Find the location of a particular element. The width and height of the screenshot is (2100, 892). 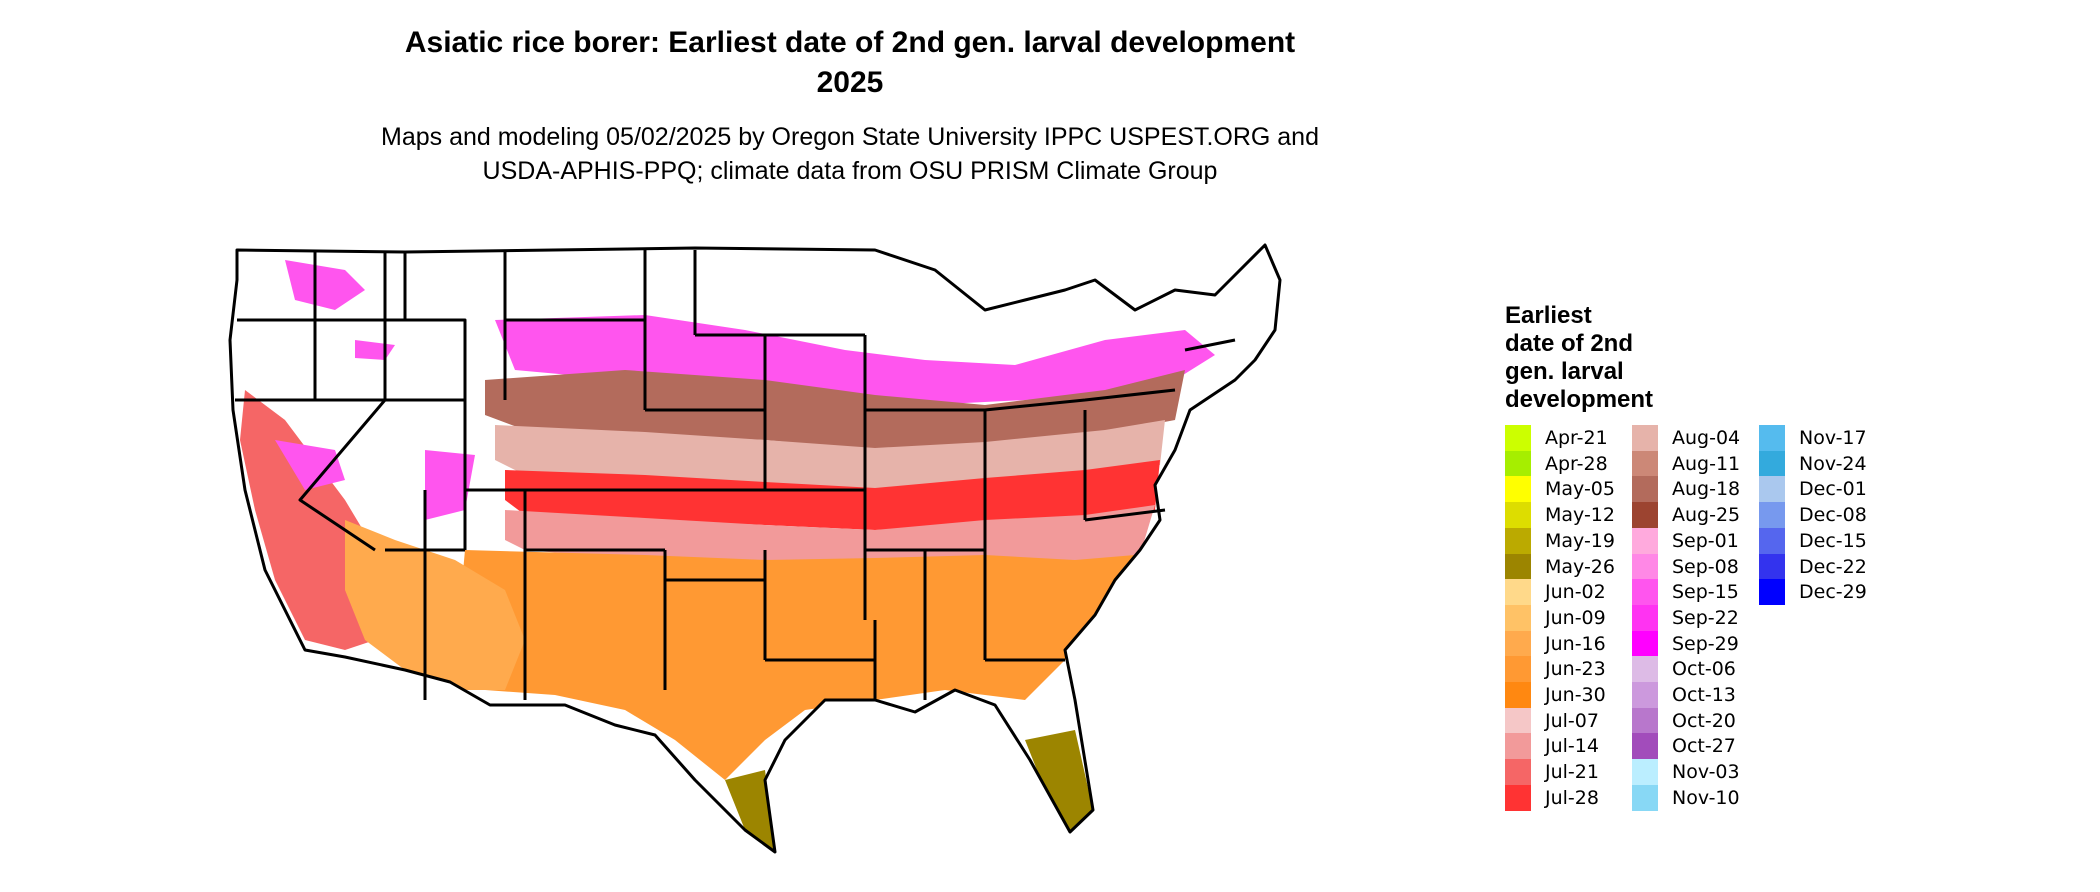

legend-item: Oct-20 is located at coordinates (1684, 720).